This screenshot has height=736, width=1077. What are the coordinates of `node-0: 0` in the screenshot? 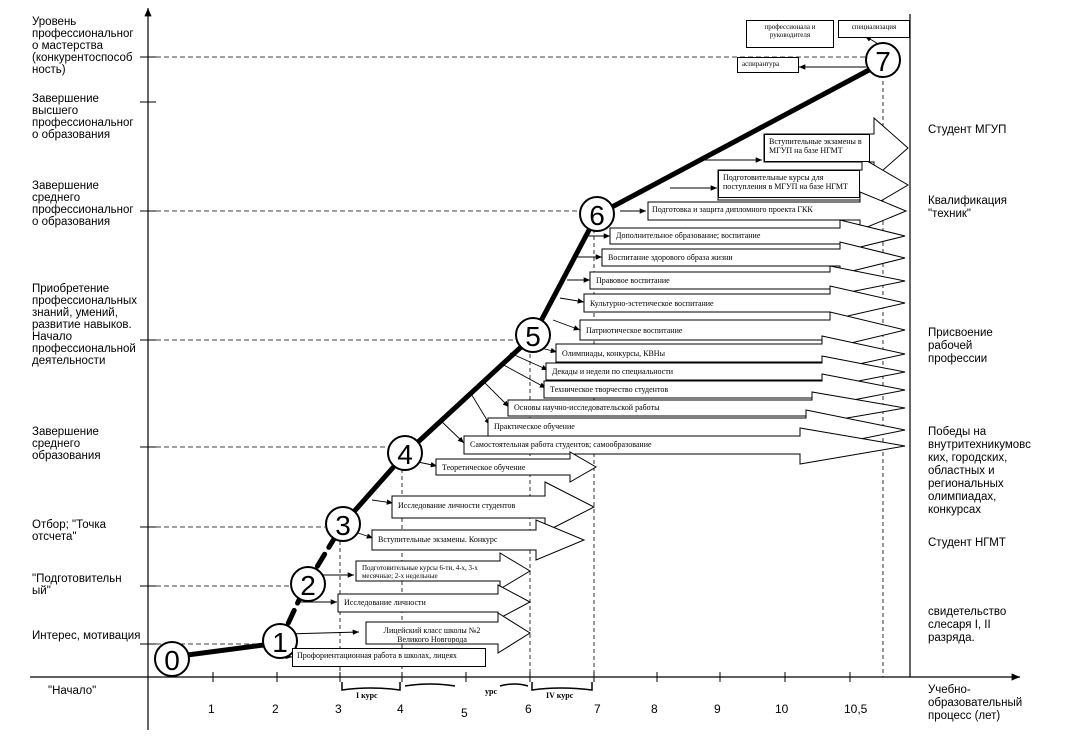 It's located at (172, 659).